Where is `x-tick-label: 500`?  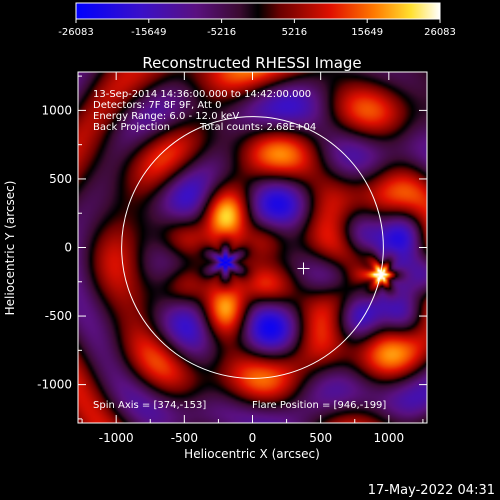
x-tick-label: 500 is located at coordinates (320, 438).